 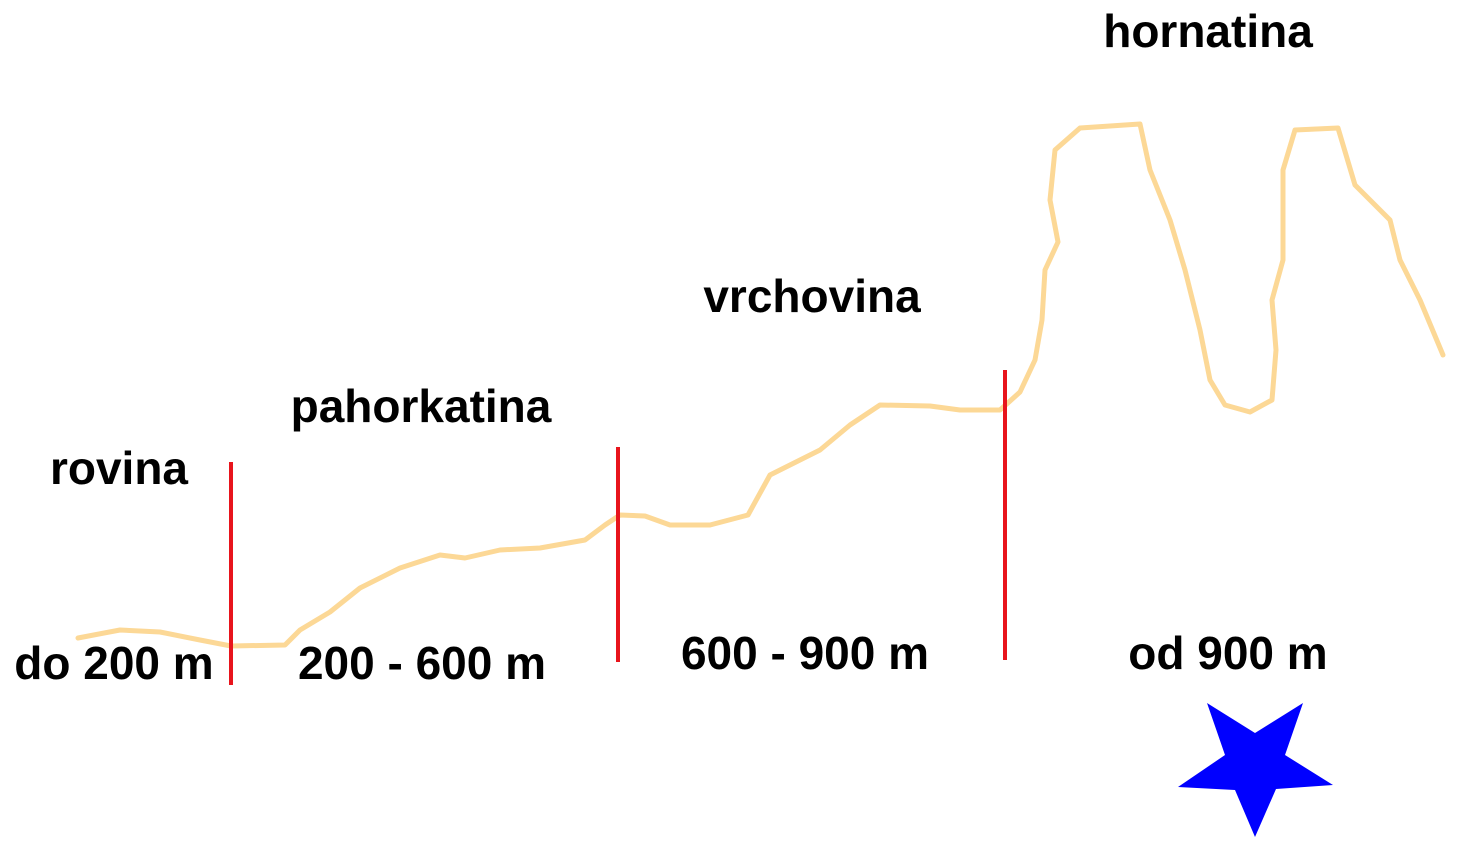 What do you see at coordinates (1255, 770) in the screenshot?
I see `star` at bounding box center [1255, 770].